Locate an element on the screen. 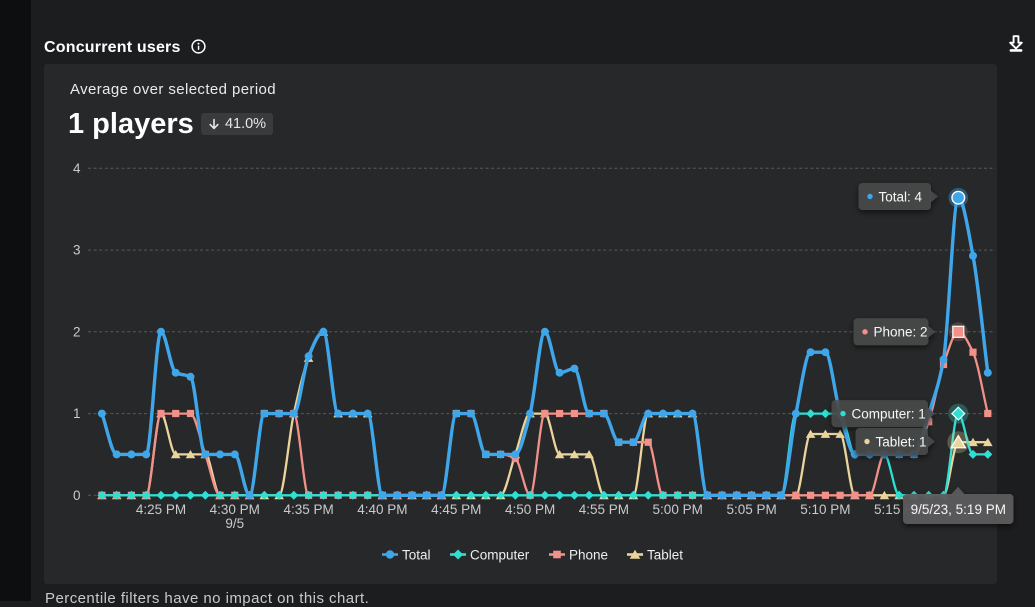 The image size is (1035, 607). svg-text: Tablet is located at coordinates (665, 554).